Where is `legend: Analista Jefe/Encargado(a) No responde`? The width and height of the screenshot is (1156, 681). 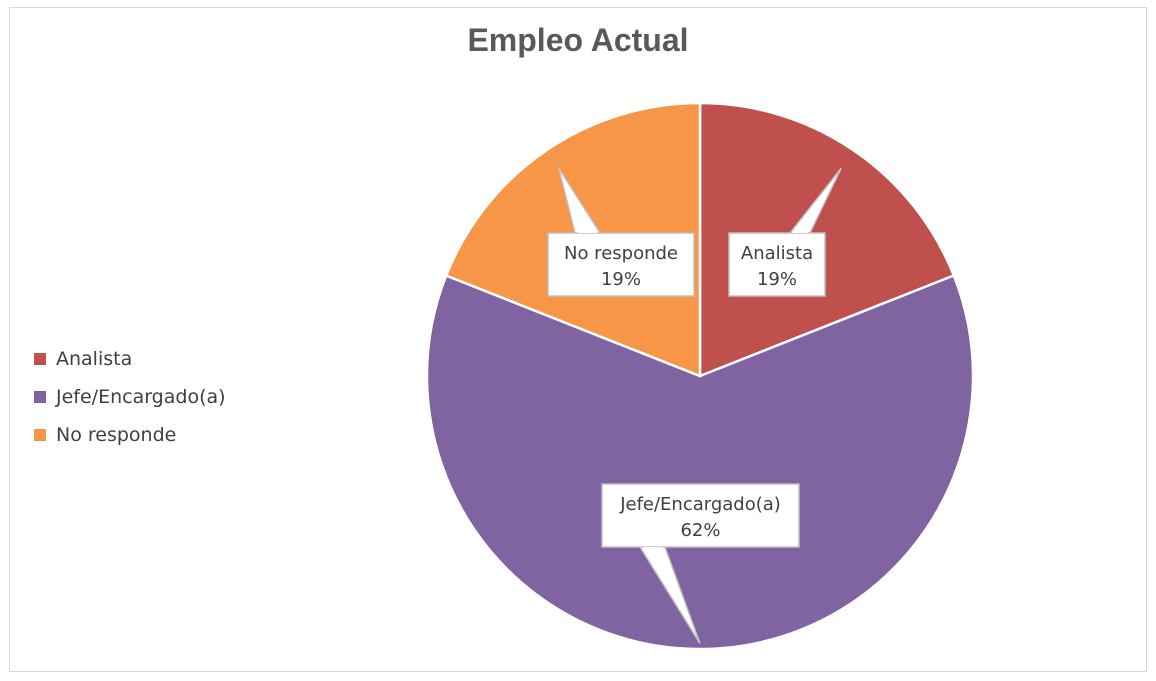 legend: Analista Jefe/Encargado(a) No responde is located at coordinates (130, 397).